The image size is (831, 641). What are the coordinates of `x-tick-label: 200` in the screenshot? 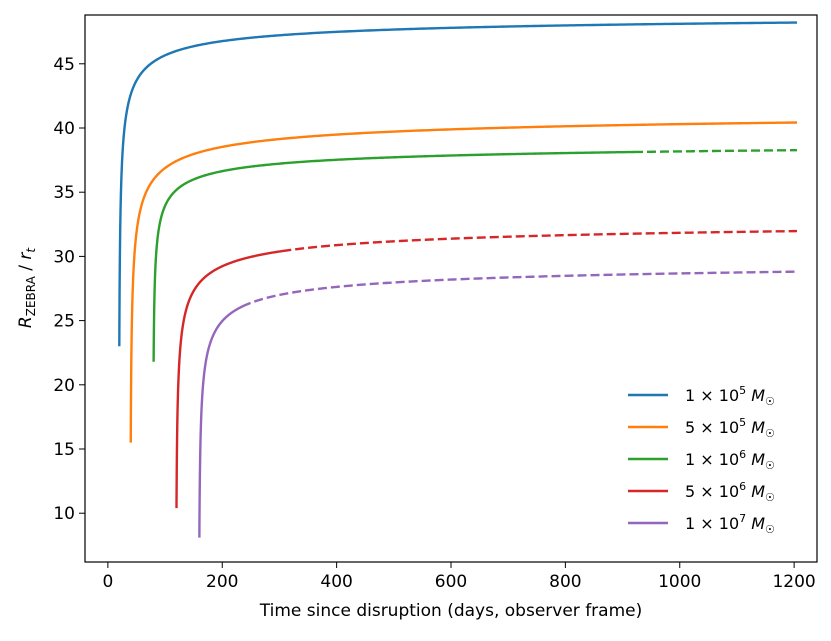 It's located at (222, 582).